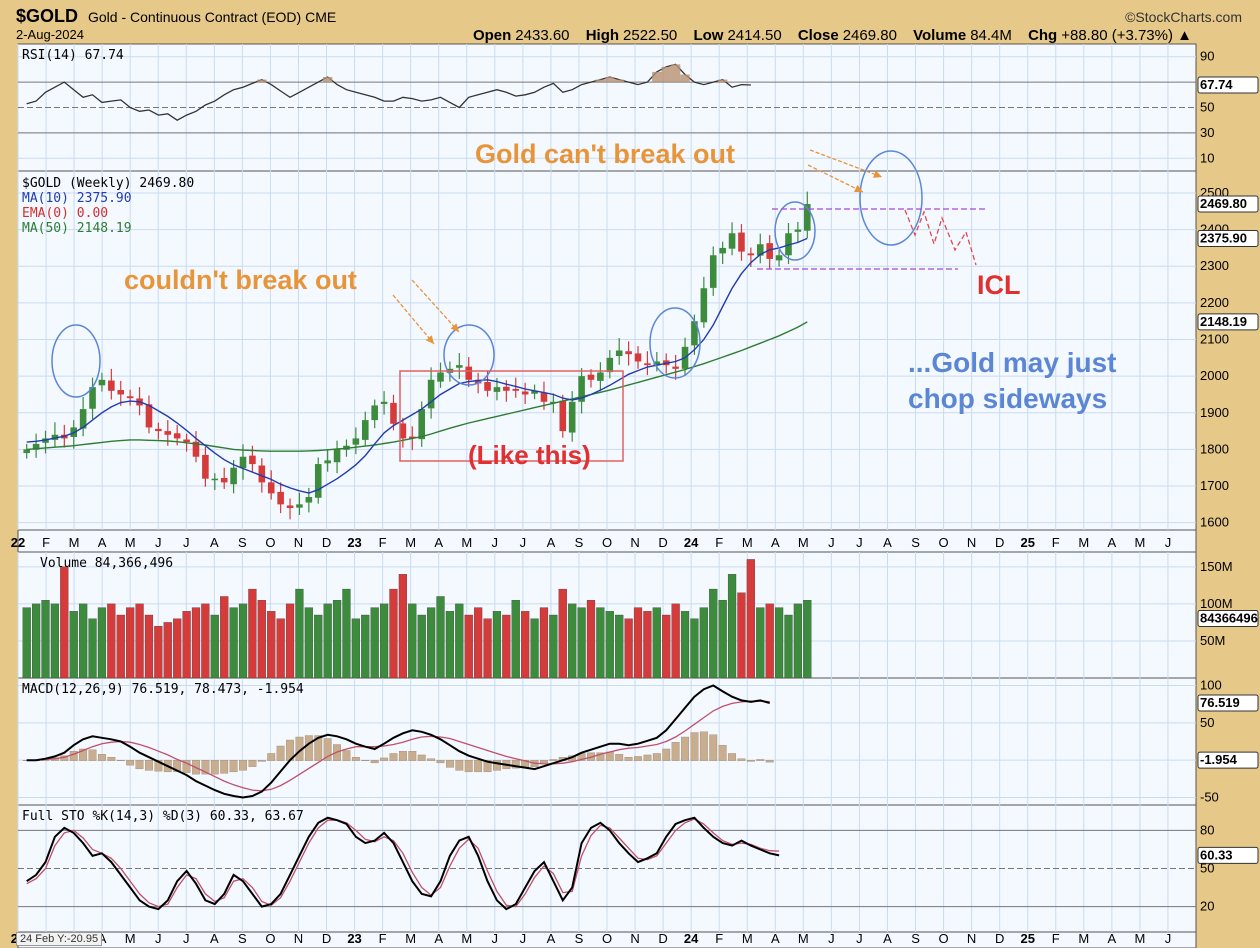 The image size is (1260, 948). What do you see at coordinates (999, 285) in the screenshot?
I see `annotation-icl: ICL` at bounding box center [999, 285].